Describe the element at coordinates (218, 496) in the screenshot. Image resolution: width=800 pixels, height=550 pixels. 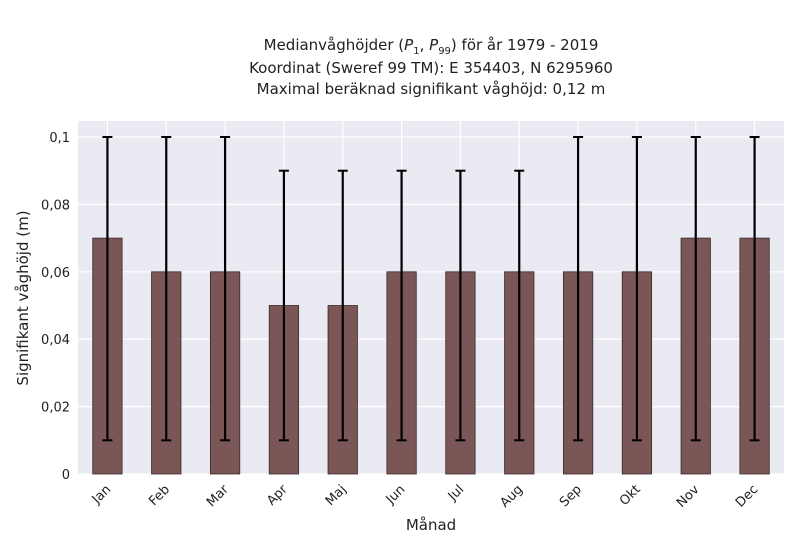
I see `x-tick-label: Mar` at that location.